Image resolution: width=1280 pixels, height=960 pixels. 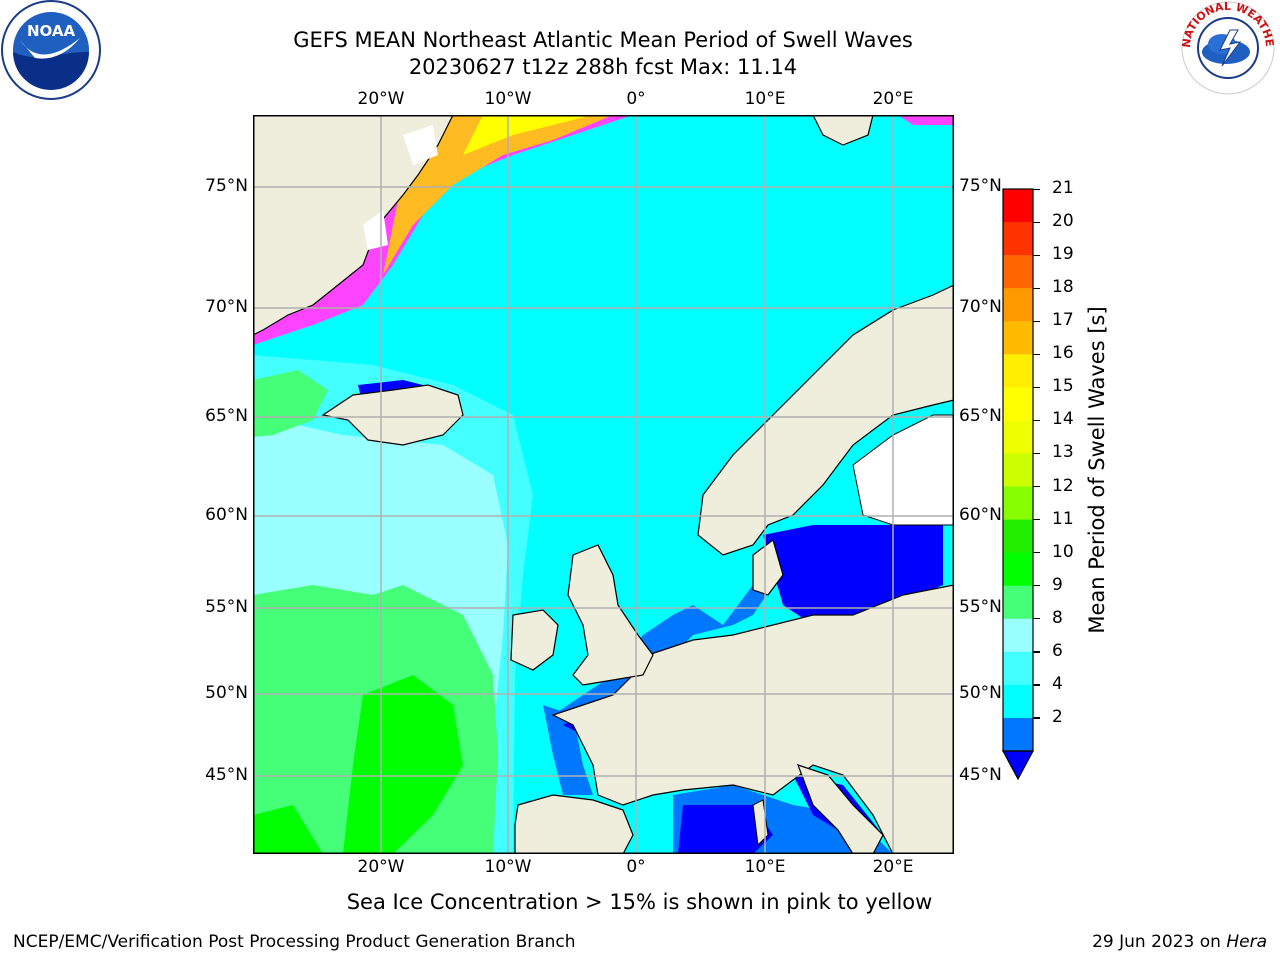 I want to click on lat-tick-right-60n: 60°N, so click(x=980, y=515).